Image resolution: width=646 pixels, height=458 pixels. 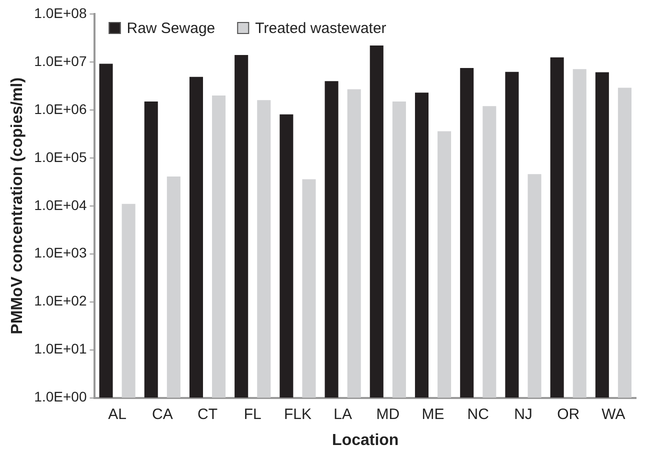 I want to click on x-tick-label: MD, so click(x=388, y=414).